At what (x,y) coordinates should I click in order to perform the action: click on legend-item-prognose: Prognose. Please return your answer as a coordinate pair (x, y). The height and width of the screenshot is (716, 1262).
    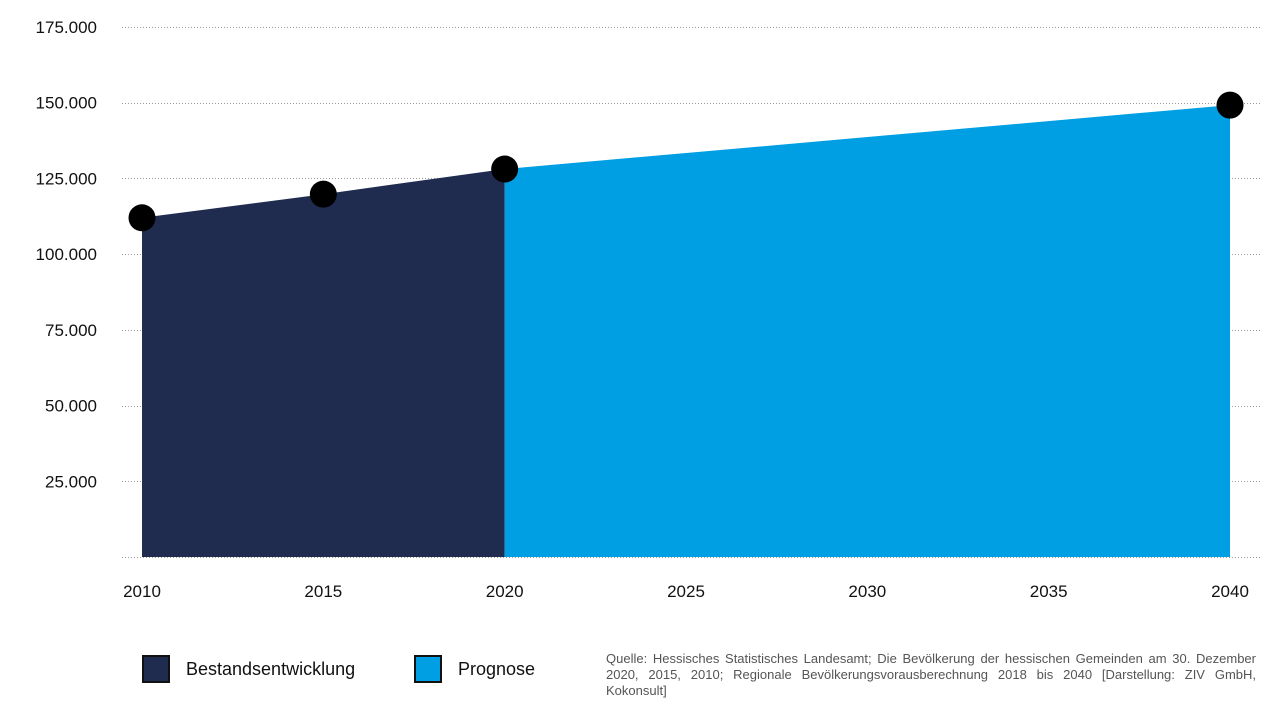
    Looking at the image, I should click on (474, 669).